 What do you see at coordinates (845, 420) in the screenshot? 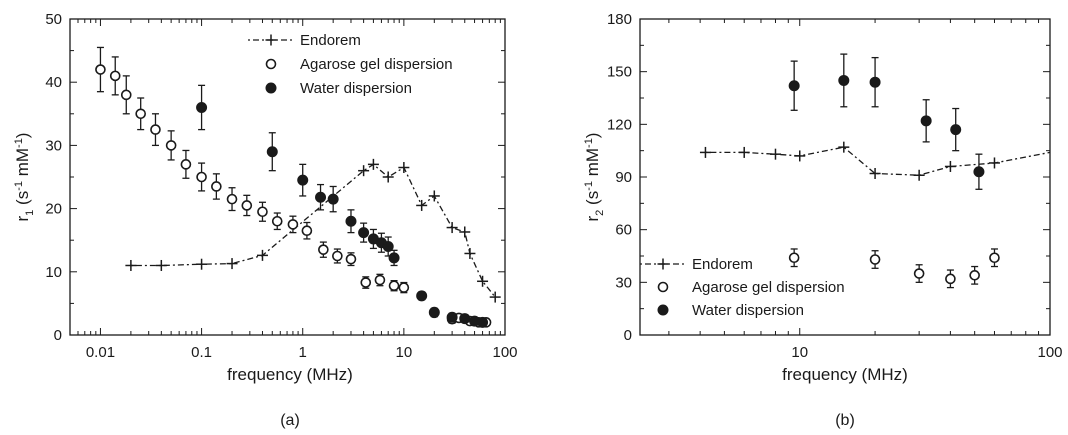
I see `b-panel-label: (b)` at bounding box center [845, 420].